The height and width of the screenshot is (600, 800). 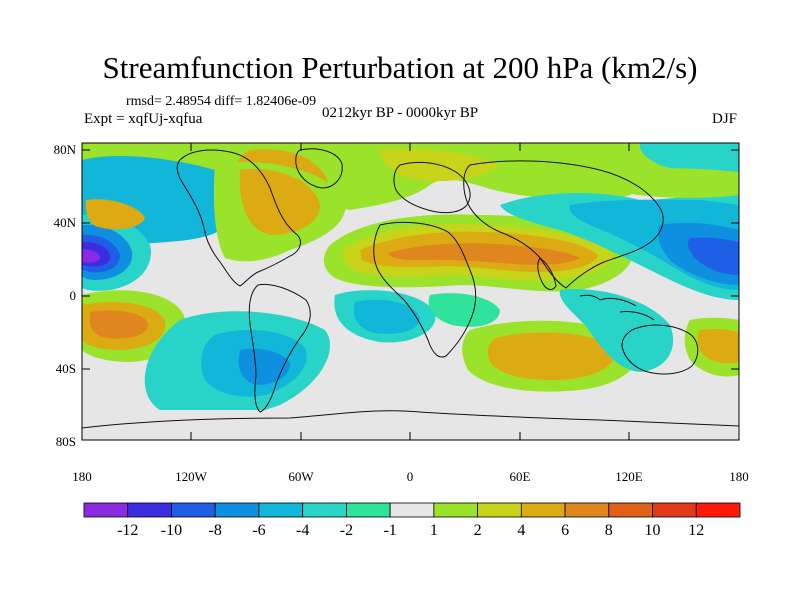 I want to click on colorbar-label: -2, so click(x=346, y=530).